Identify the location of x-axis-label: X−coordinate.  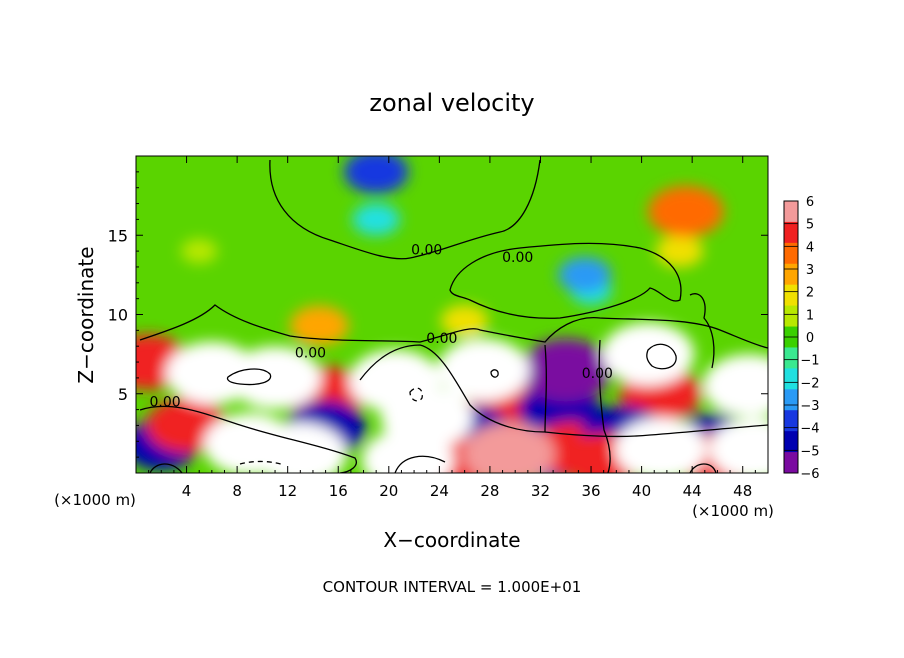
(451, 540).